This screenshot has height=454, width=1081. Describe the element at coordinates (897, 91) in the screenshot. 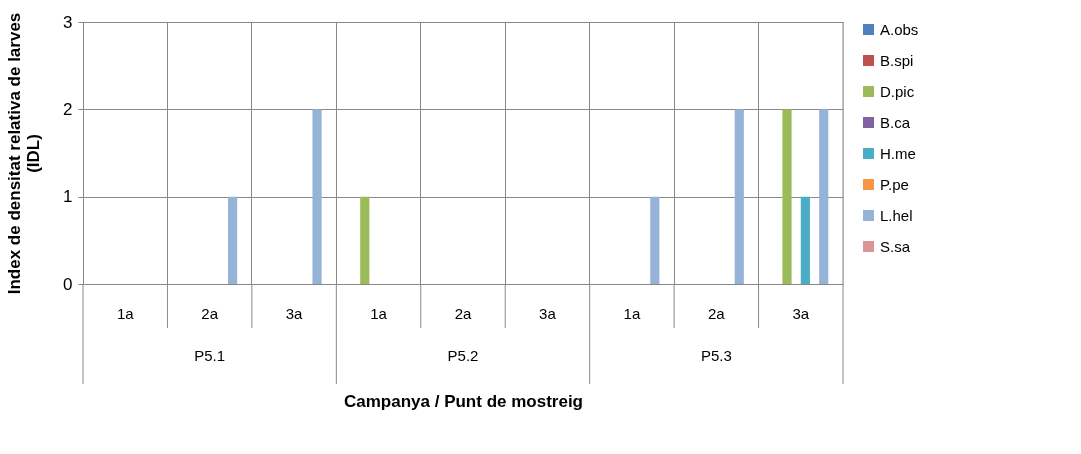

I see `legend-label: D.pic` at that location.